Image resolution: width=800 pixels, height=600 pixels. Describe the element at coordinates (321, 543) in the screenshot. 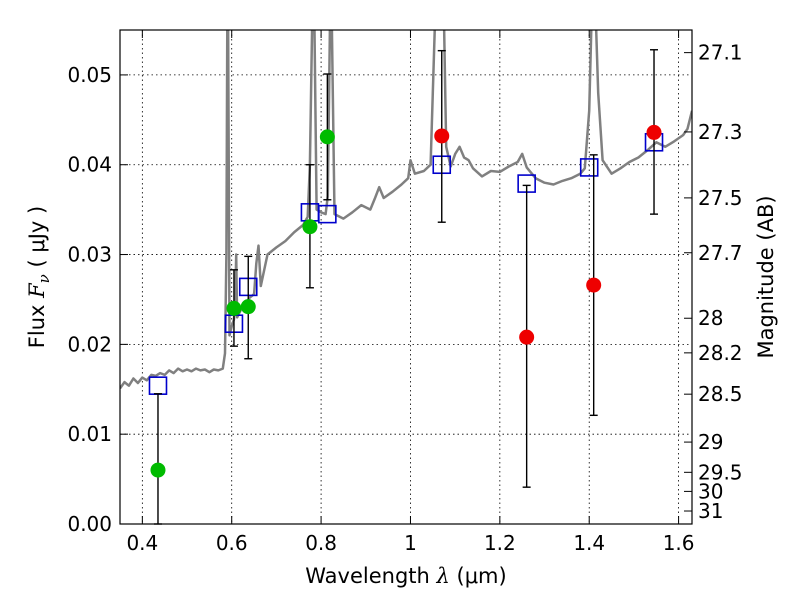

I see `x-tick-label: 0.8` at that location.